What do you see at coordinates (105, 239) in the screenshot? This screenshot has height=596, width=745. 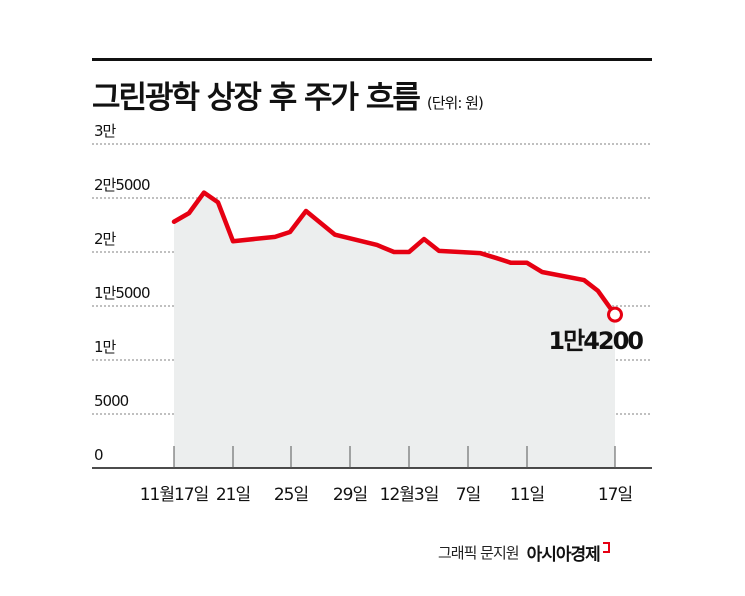 I see `y-tick-label: 2만` at bounding box center [105, 239].